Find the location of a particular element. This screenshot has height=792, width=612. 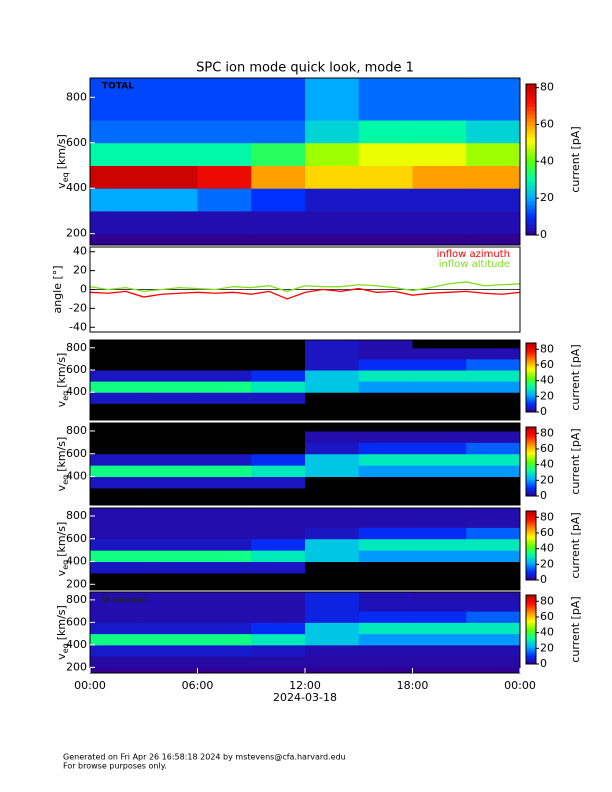

colorbar-tick-label: 0 is located at coordinates (543, 579).